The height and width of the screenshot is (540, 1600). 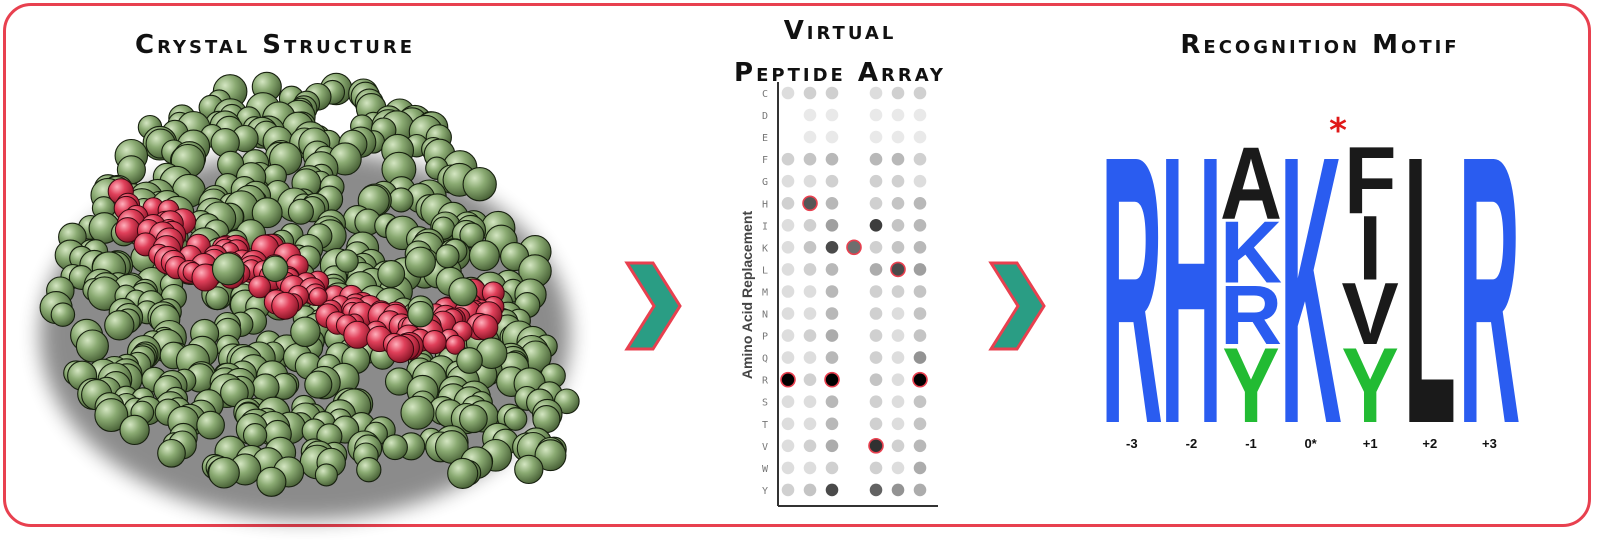 What do you see at coordinates (840, 31) in the screenshot?
I see `peptide-array-title-line1: Virtual` at bounding box center [840, 31].